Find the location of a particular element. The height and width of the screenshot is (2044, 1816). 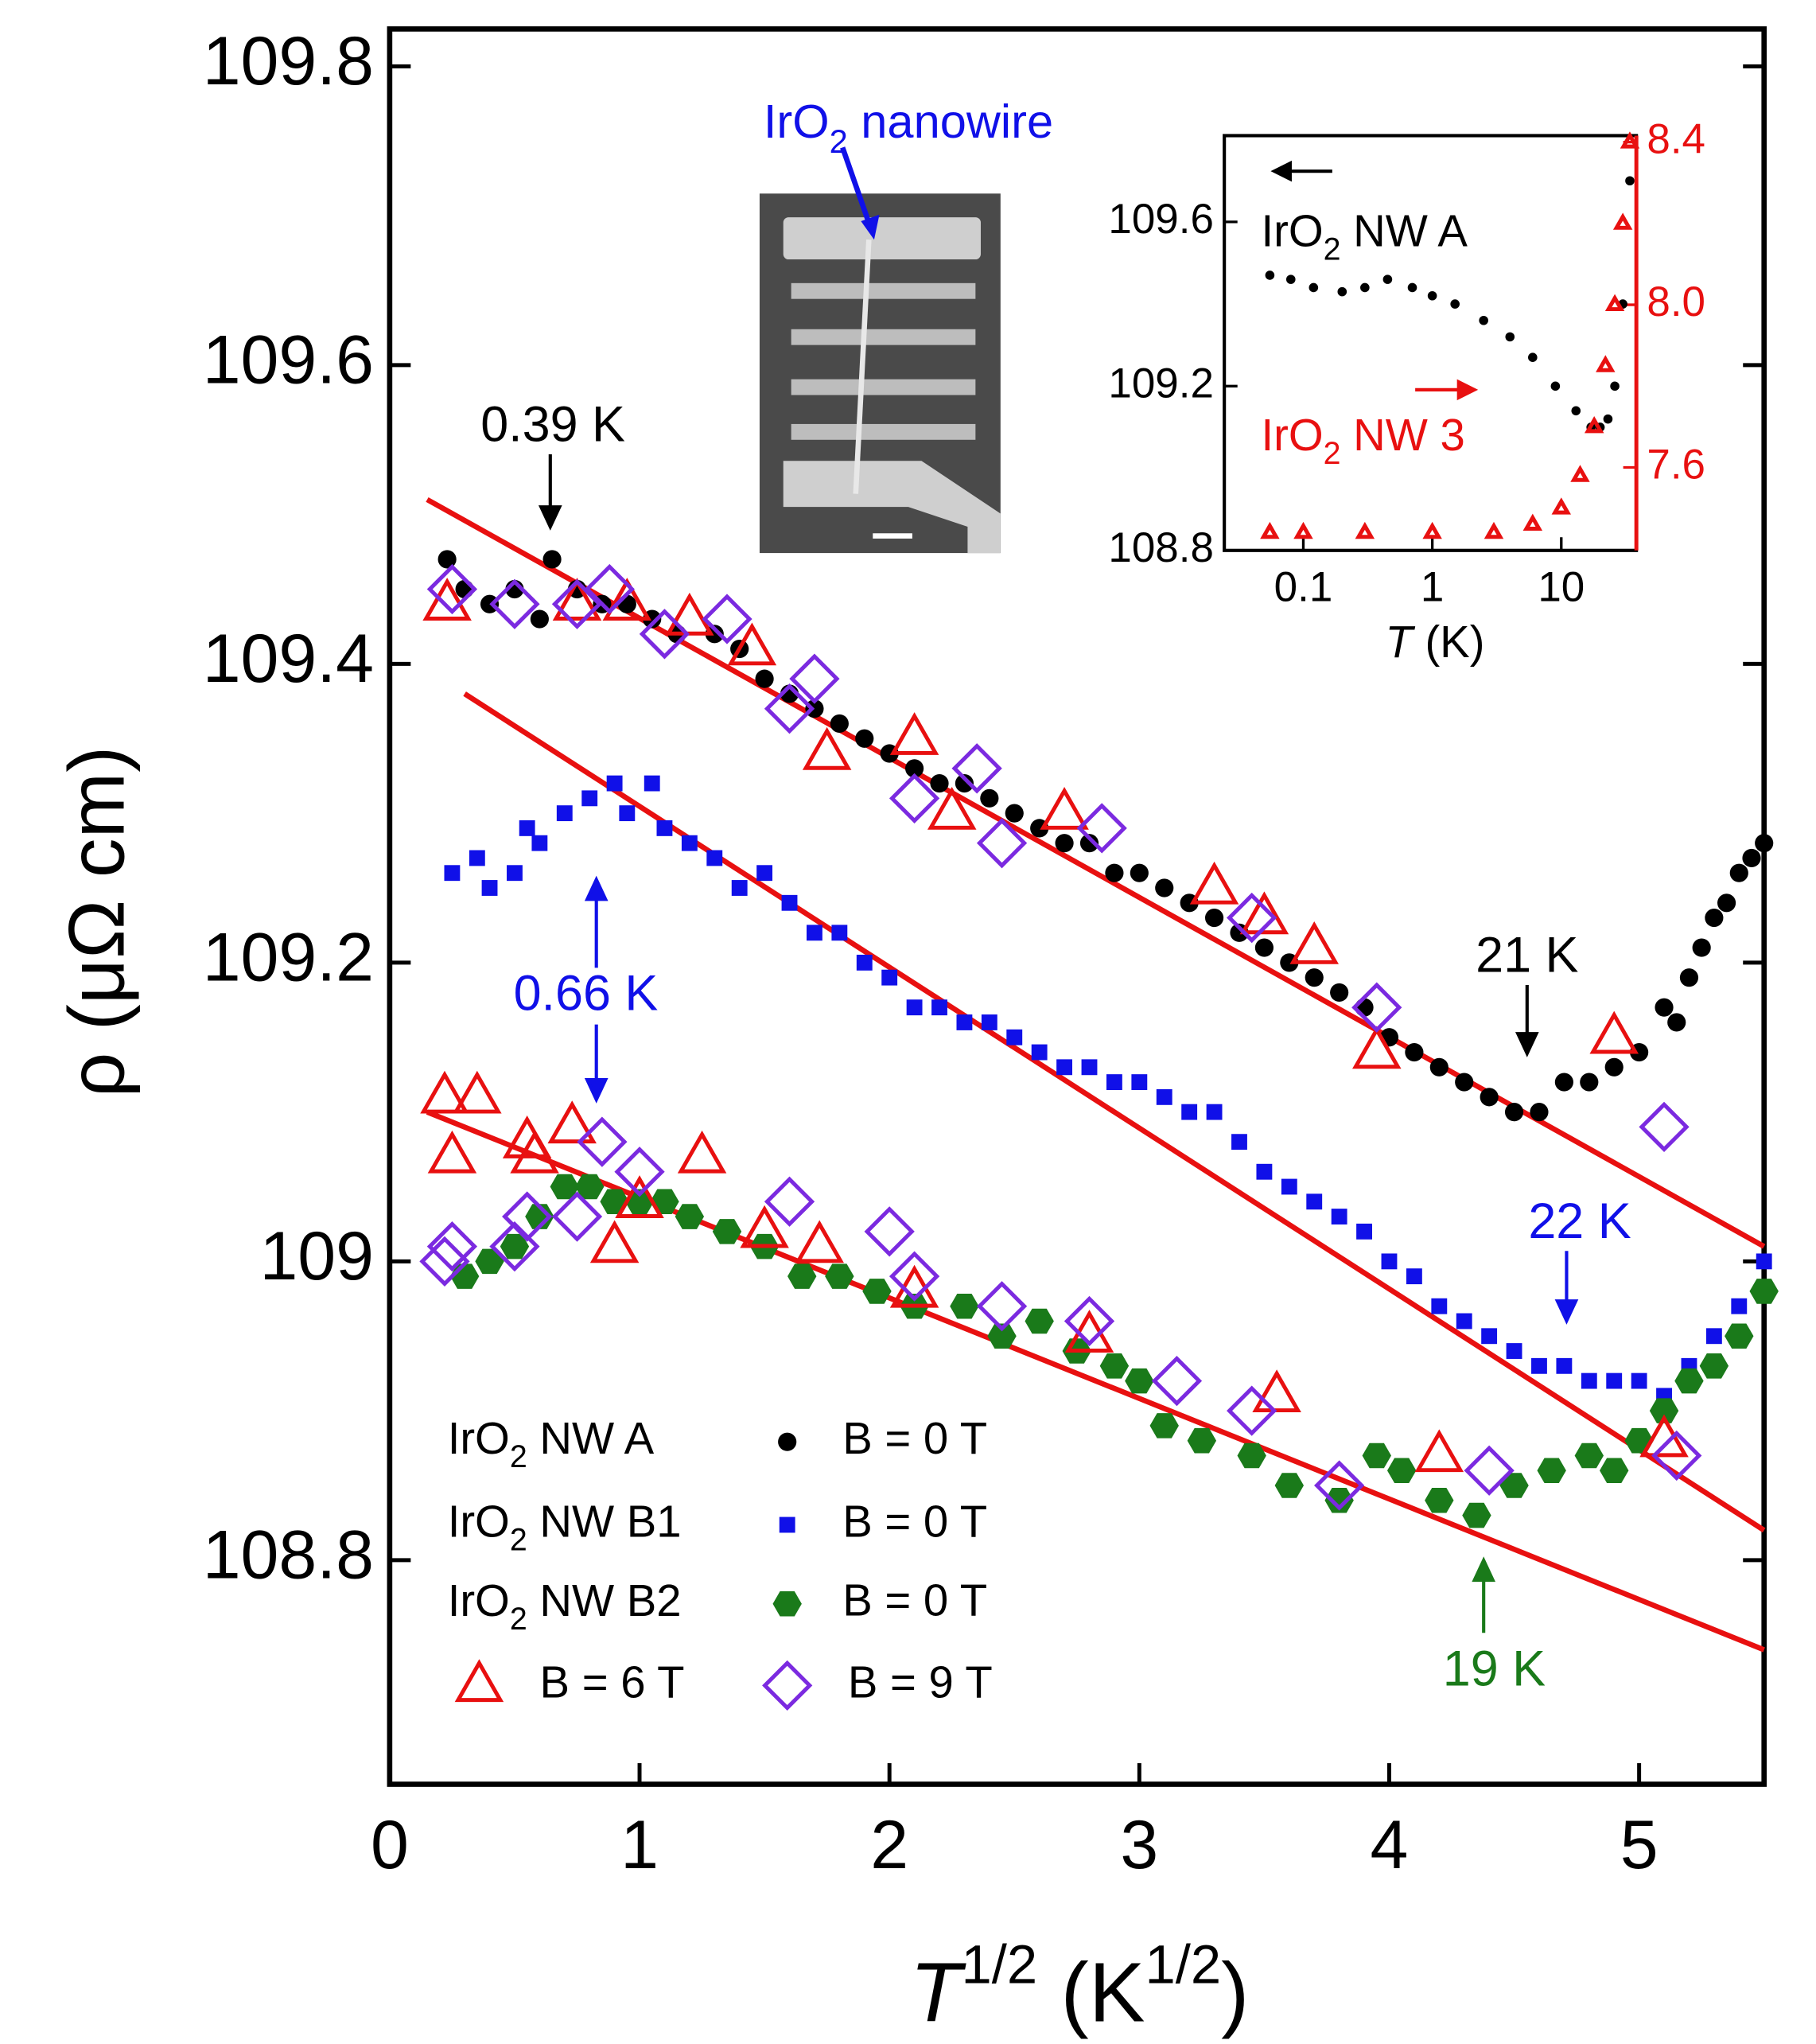

inset-x-axis-label-part: (K) is located at coordinates (1449, 642).